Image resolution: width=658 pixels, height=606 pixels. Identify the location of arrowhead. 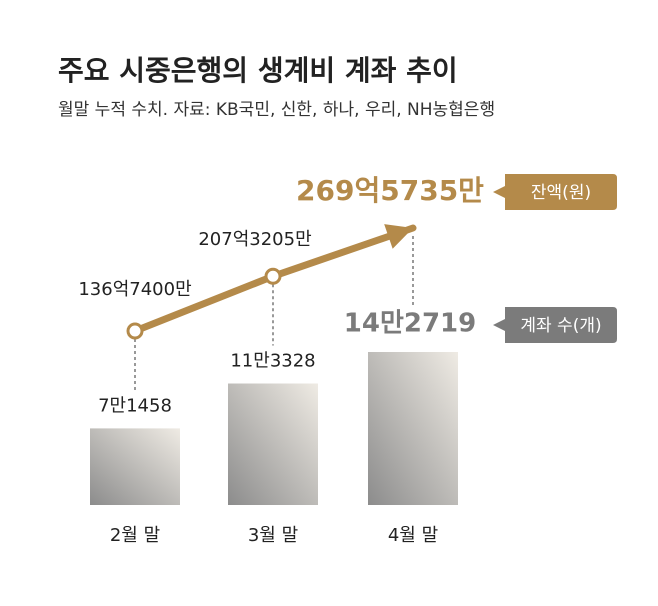
(398, 236).